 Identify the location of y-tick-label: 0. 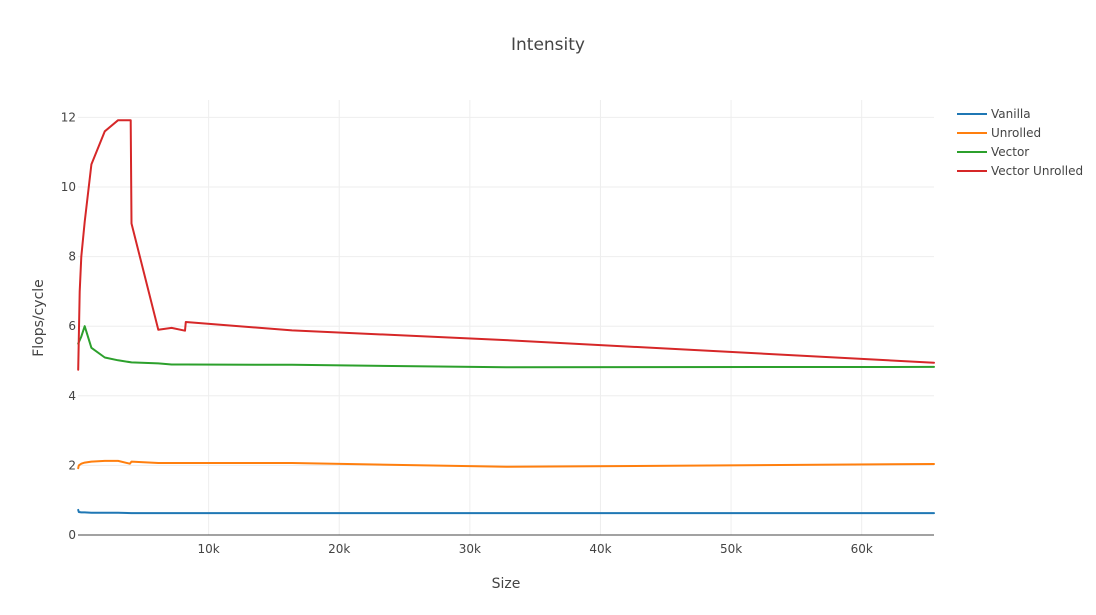
(72, 535).